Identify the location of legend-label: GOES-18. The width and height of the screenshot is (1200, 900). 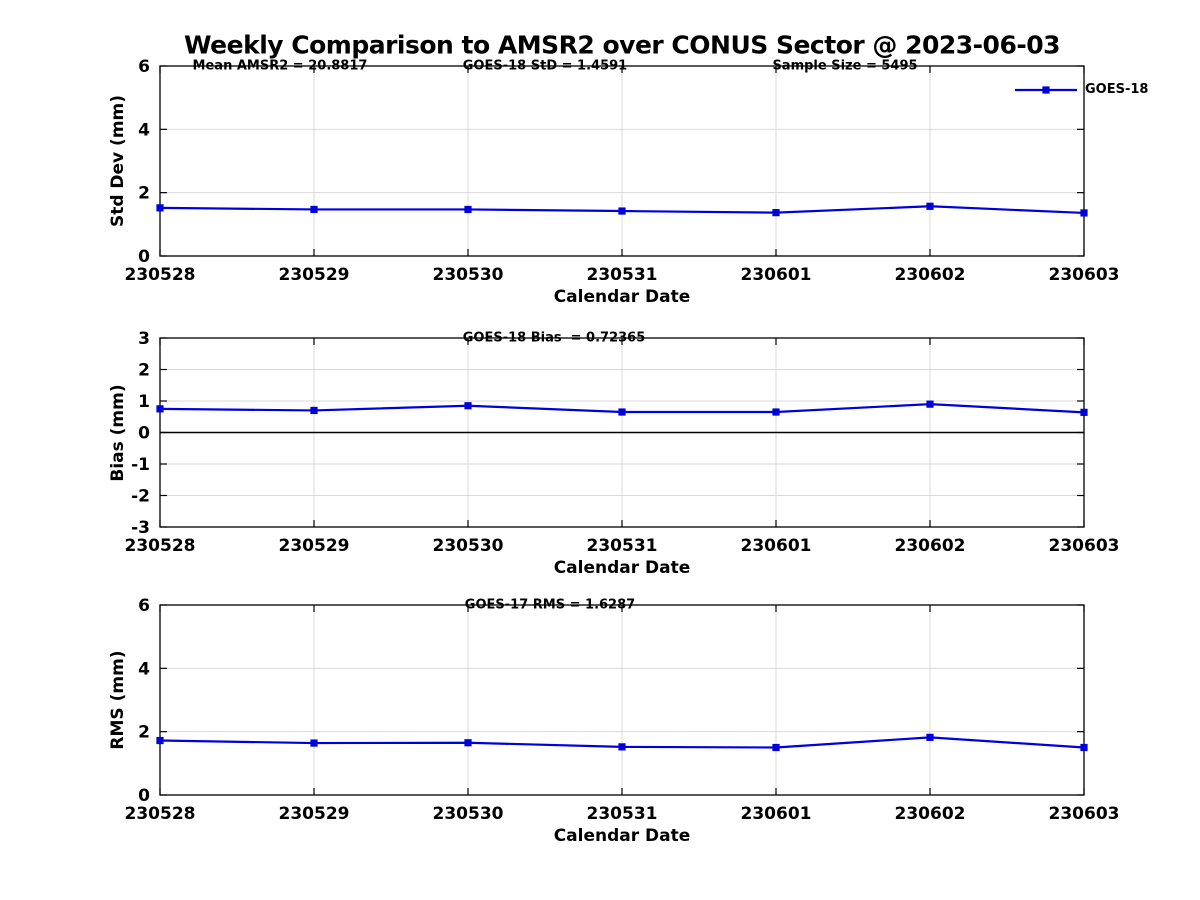
(1117, 89).